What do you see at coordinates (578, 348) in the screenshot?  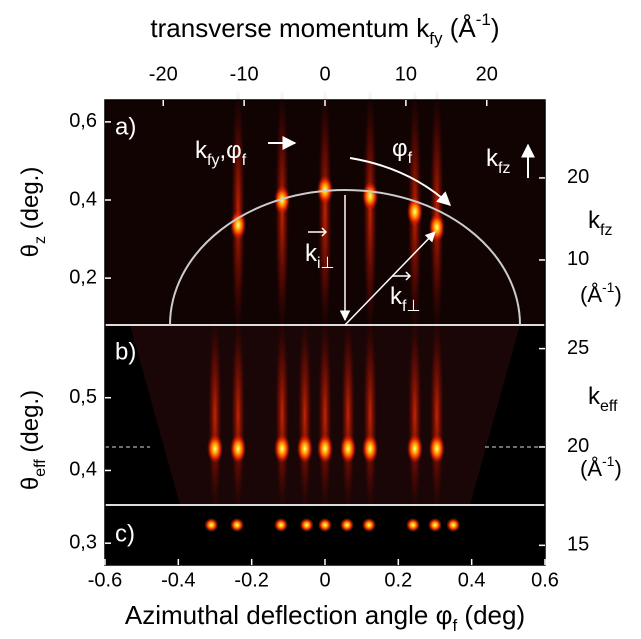 I see `y2-tick-label: 25` at bounding box center [578, 348].